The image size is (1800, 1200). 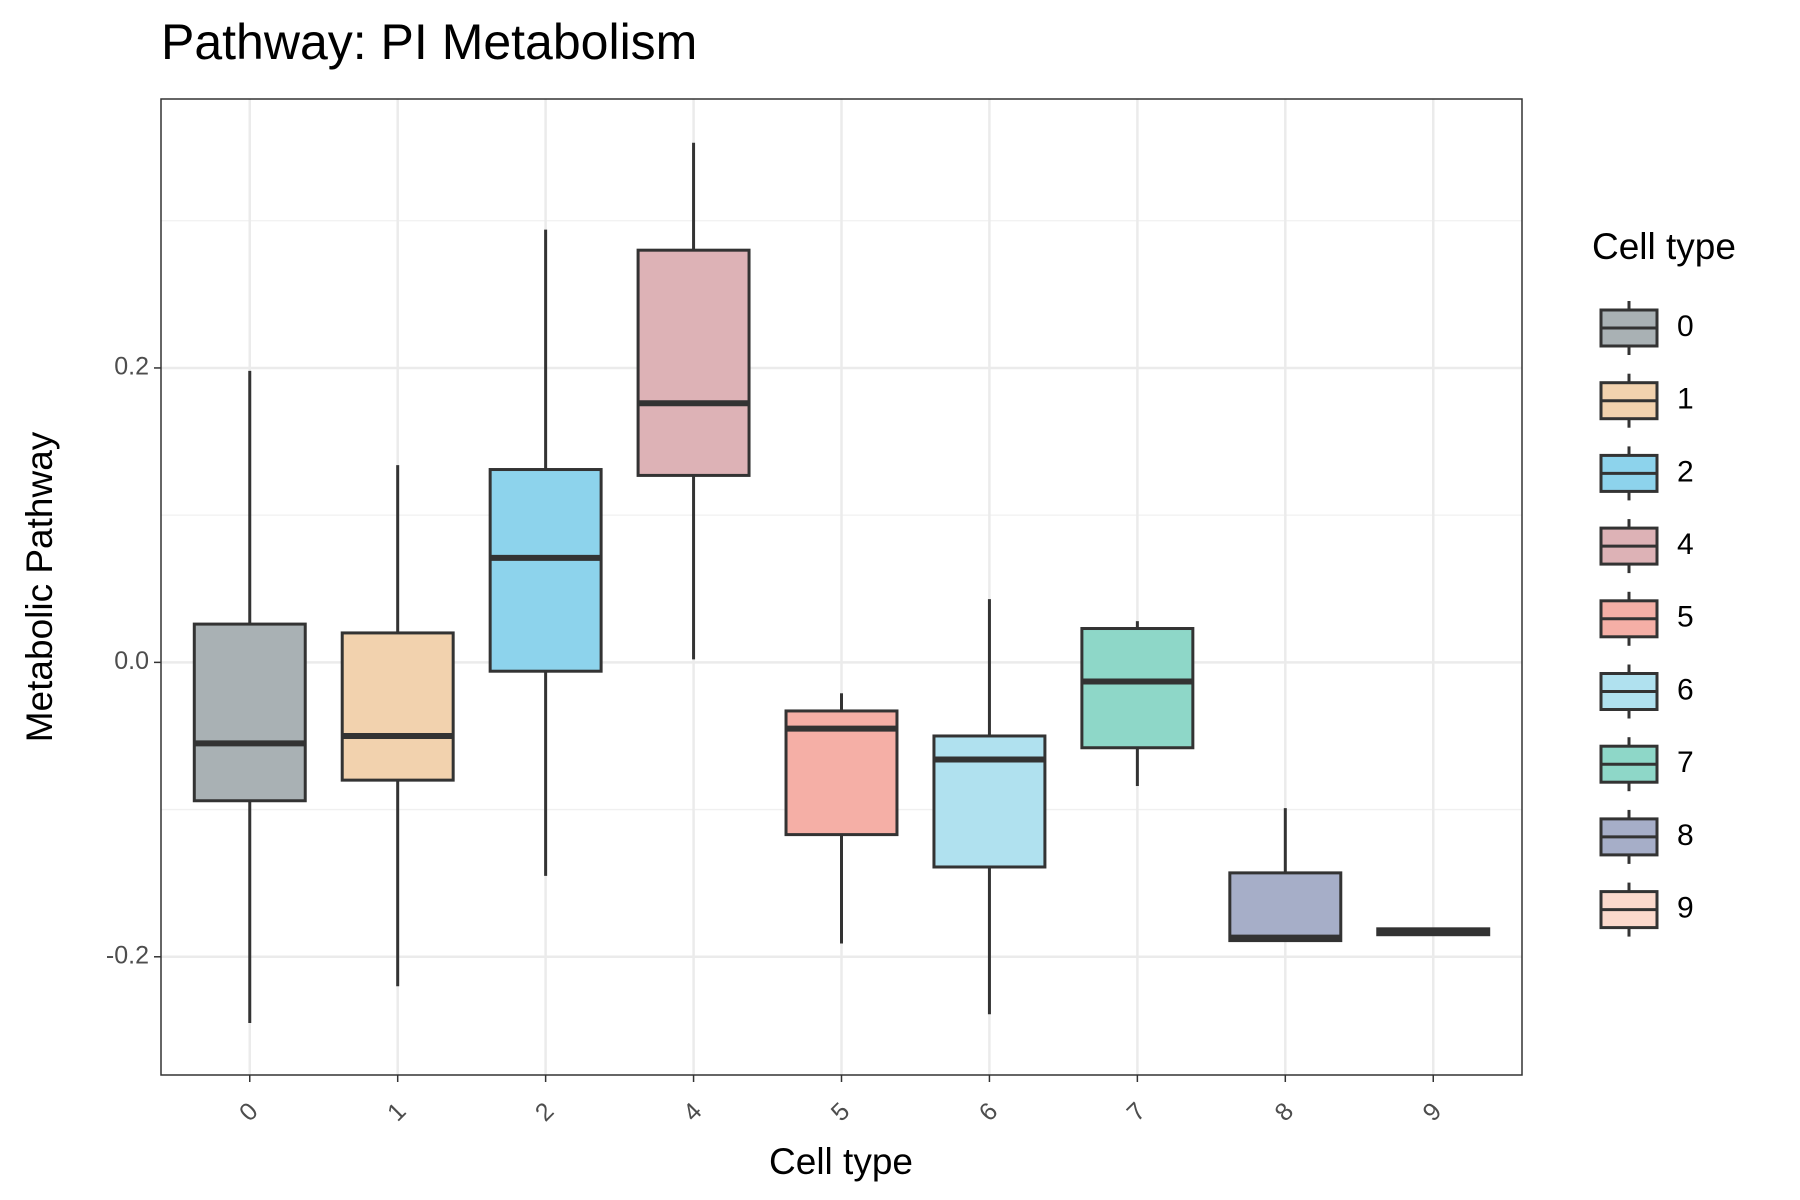 What do you see at coordinates (841, 1112) in the screenshot?
I see `x-tick-label: 5` at bounding box center [841, 1112].